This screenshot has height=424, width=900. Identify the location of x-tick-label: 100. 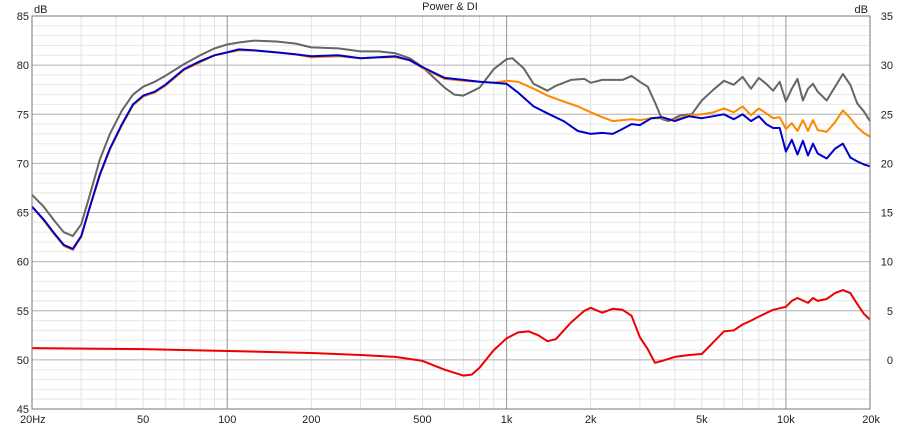
(227, 419).